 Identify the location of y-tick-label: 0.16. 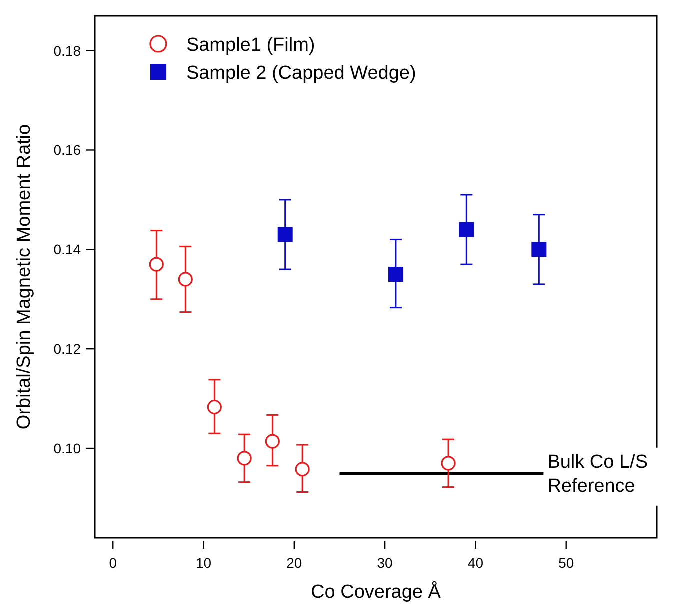
(68, 150).